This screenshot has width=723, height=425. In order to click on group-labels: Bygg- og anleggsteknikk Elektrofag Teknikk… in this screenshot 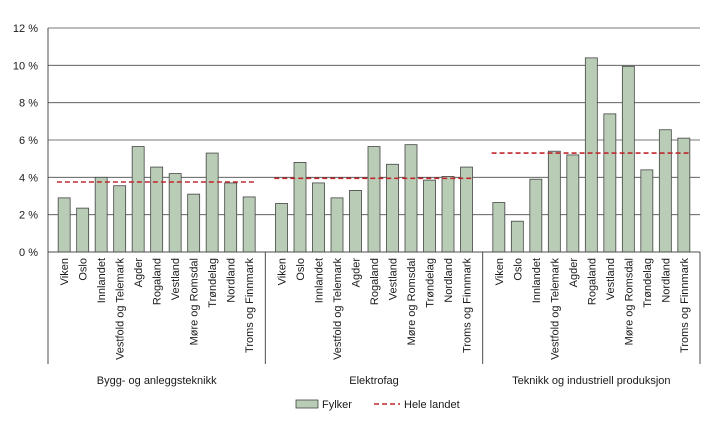, I will do `click(384, 381)`.